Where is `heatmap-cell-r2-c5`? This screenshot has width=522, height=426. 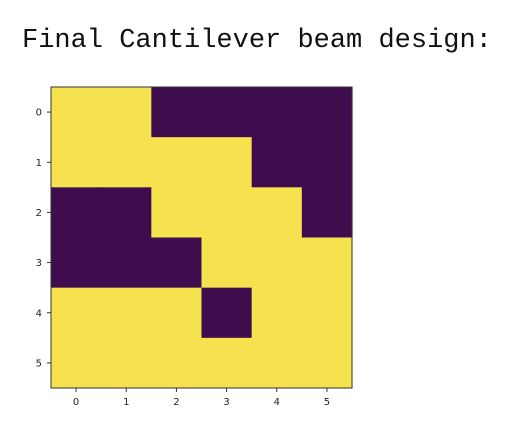 heatmap-cell-r2-c5 is located at coordinates (327, 213).